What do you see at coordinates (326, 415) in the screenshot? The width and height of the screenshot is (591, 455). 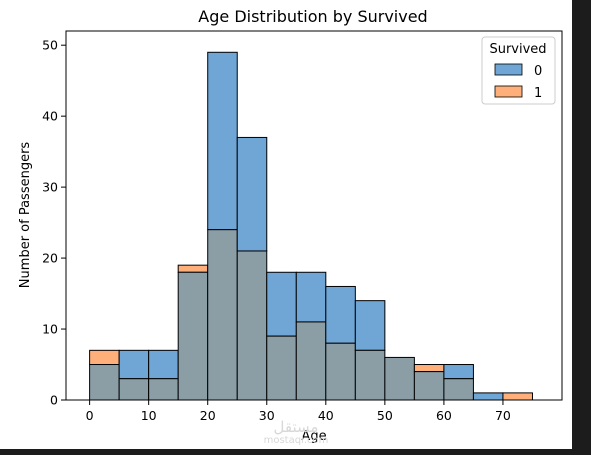 I see `x-tick-label: 40` at bounding box center [326, 415].